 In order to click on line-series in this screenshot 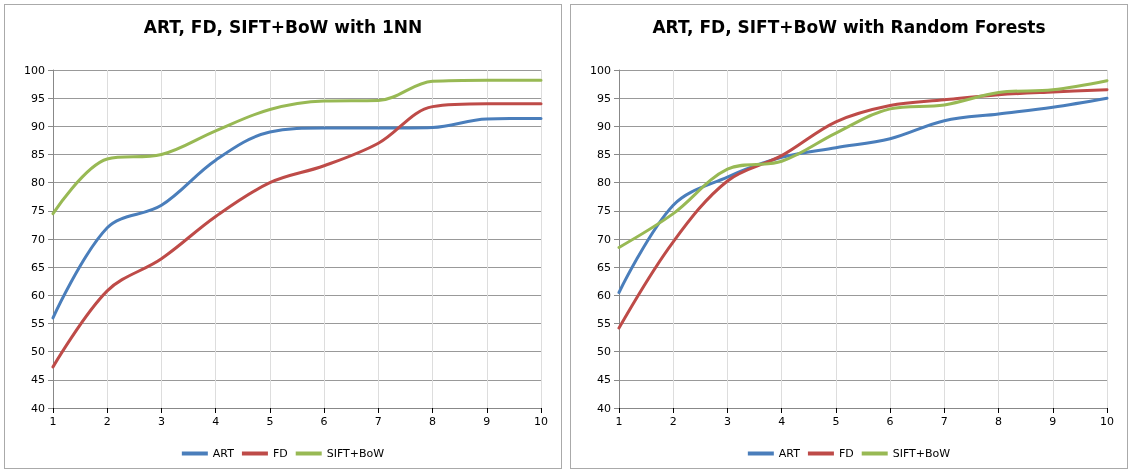, I will do `click(297, 147)`.